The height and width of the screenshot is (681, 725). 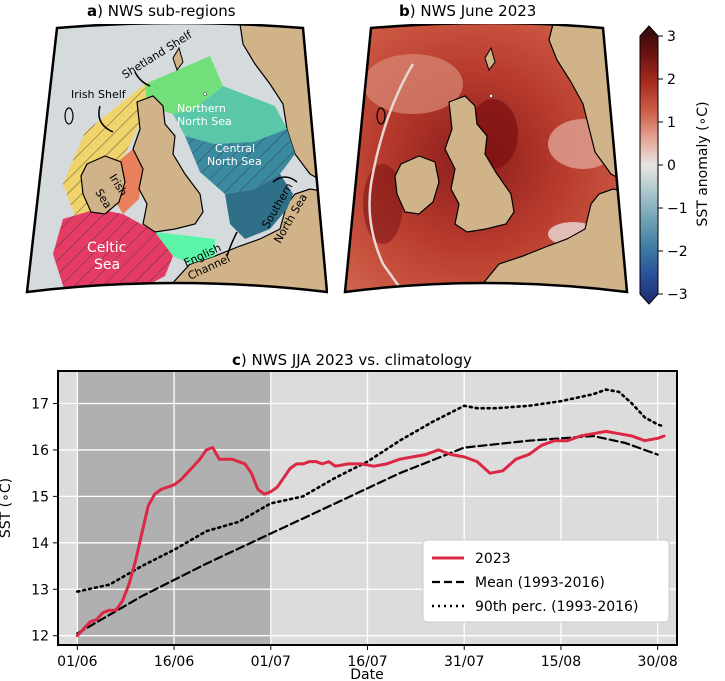 What do you see at coordinates (40, 637) in the screenshot?
I see `y-tick-label: 12` at bounding box center [40, 637].